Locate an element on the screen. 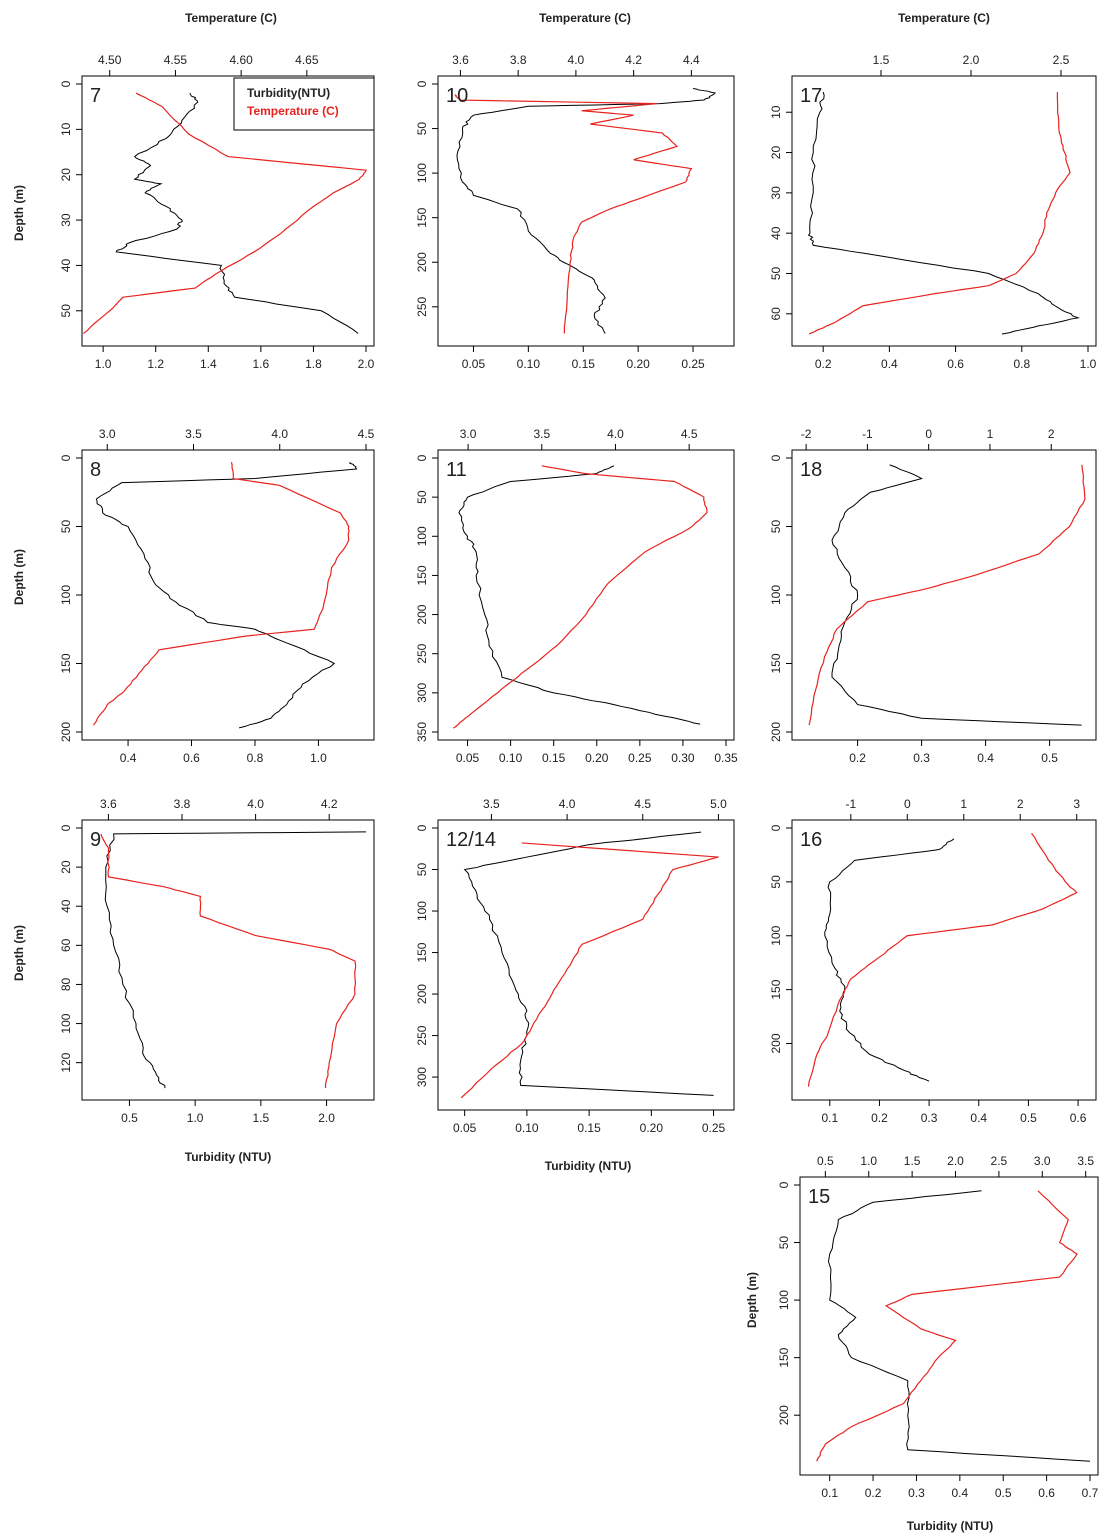 Image resolution: width=1110 pixels, height=1540 pixels. panel-number-label: 18 is located at coordinates (811, 470).